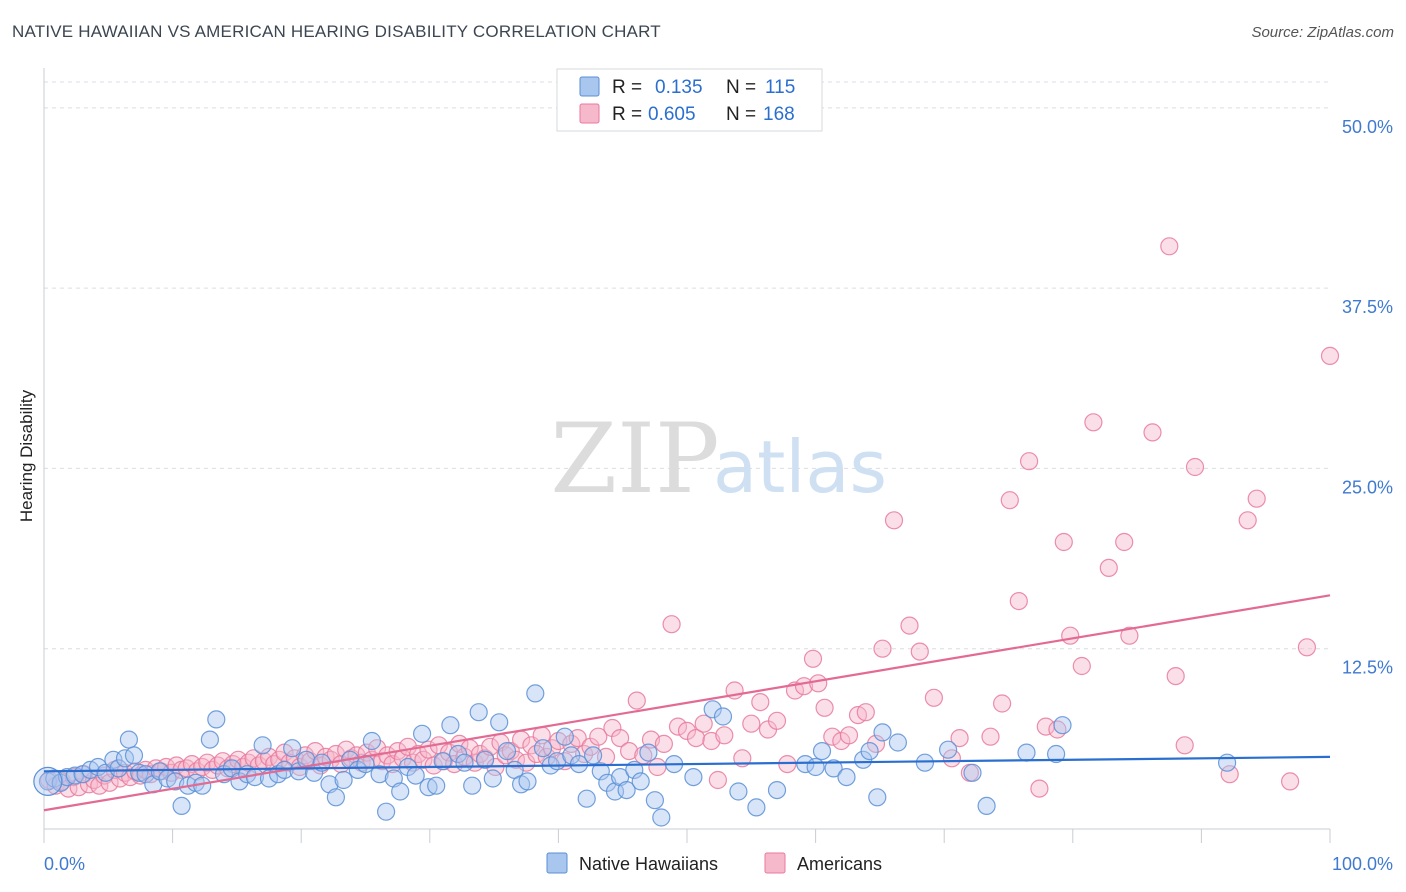 This screenshot has height=892, width=1406. I want to click on y-tick-label-3: 50.0%, so click(1367, 127).